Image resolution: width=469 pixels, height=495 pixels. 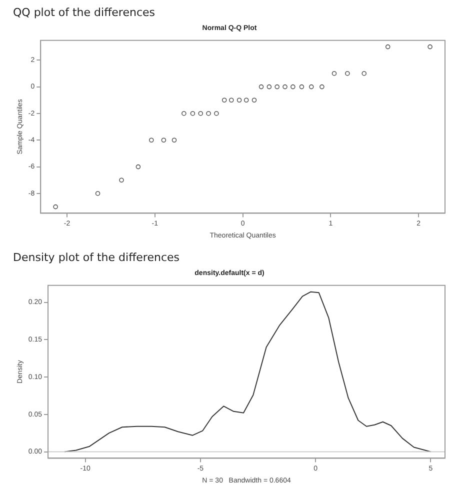 What do you see at coordinates (84, 12) in the screenshot?
I see `chart-title: QQ plot of the differences` at bounding box center [84, 12].